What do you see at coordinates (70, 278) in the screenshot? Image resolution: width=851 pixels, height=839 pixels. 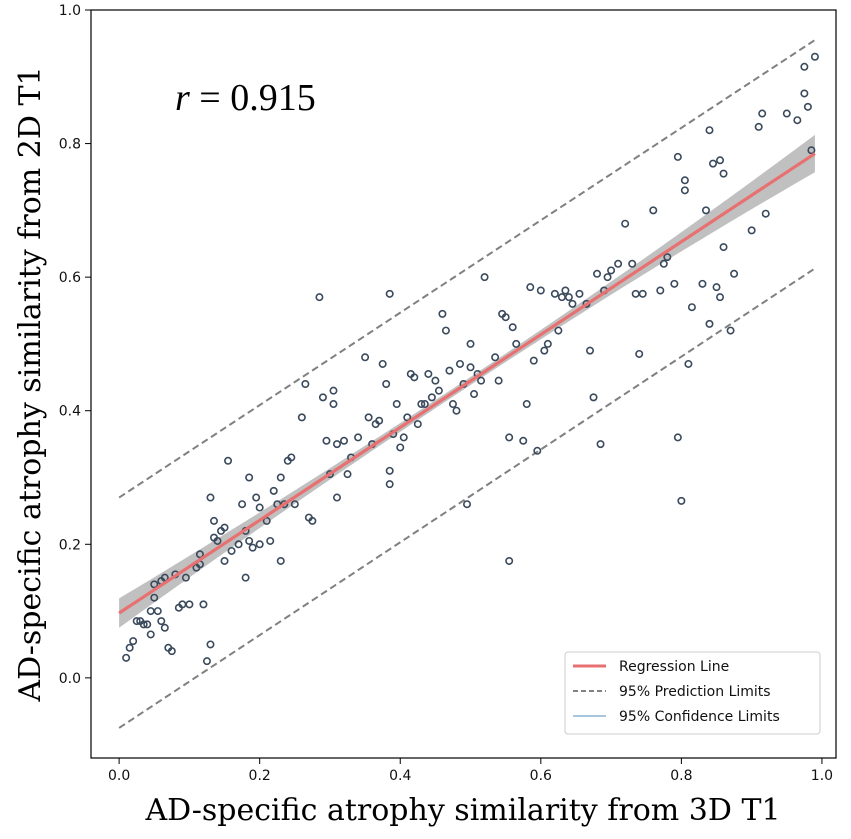 I see `y-tick-label: 0.6` at bounding box center [70, 278].